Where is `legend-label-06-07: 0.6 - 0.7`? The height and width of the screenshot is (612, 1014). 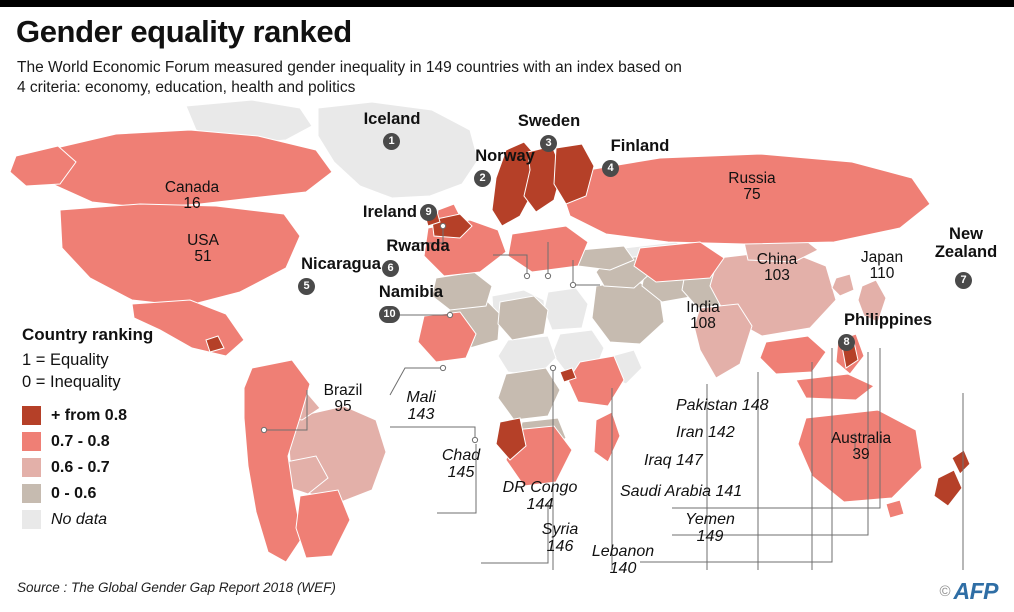 legend-label-06-07: 0.6 - 0.7 is located at coordinates (80, 467).